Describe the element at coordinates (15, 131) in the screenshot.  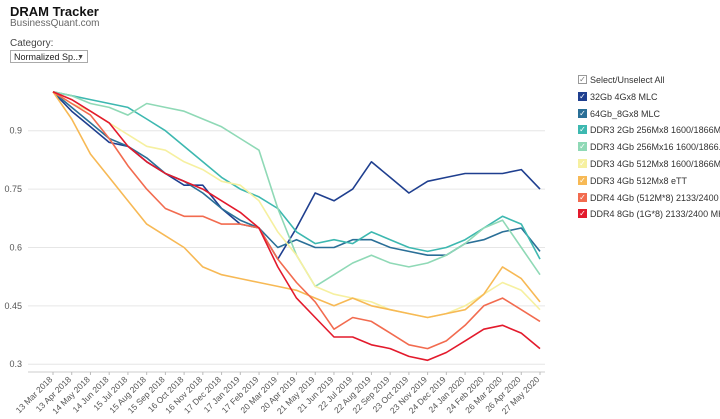
I see `y-tick-label: 0.9` at that location.